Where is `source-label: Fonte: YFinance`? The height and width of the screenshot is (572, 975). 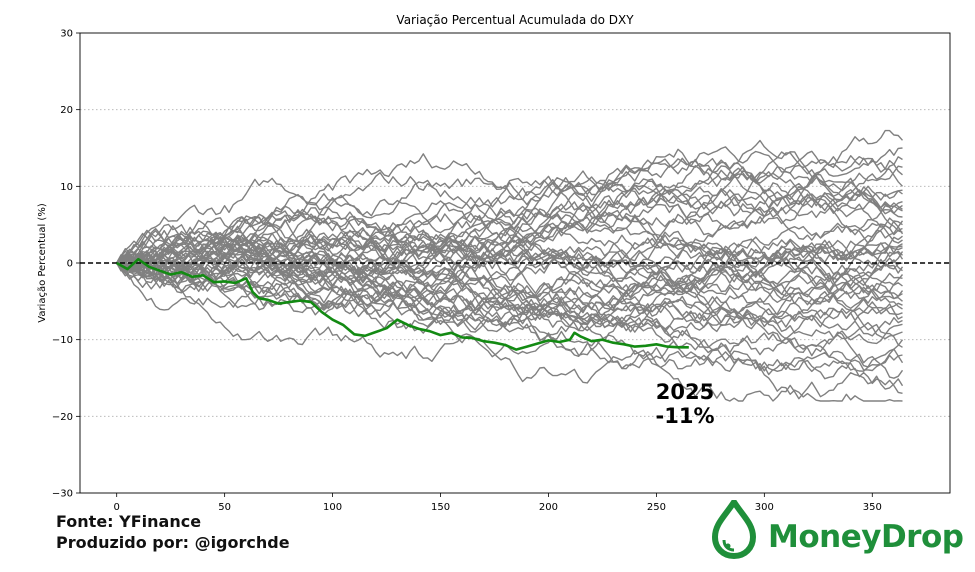 source-label: Fonte: YFinance is located at coordinates (129, 521).